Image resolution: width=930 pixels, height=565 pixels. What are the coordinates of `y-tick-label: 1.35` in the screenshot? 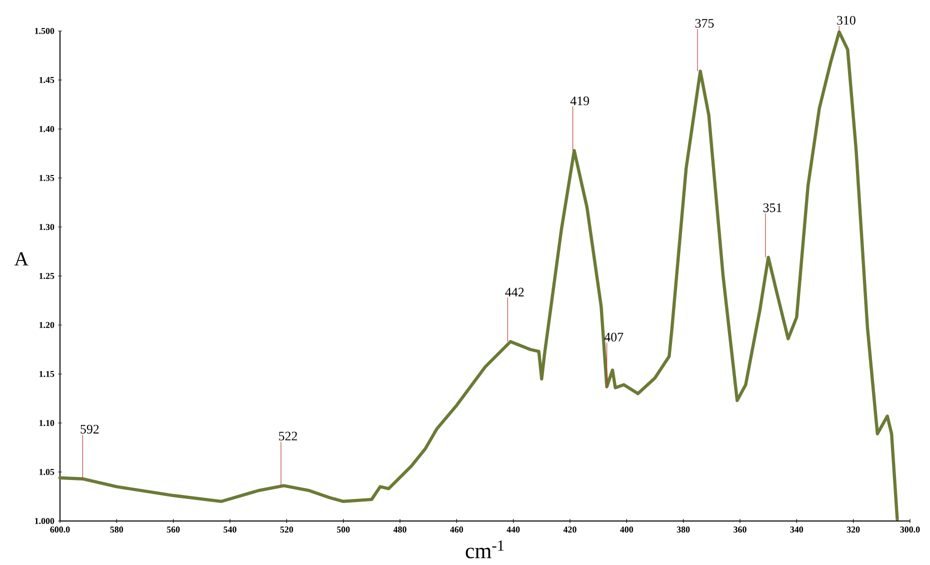 It's located at (47, 178).